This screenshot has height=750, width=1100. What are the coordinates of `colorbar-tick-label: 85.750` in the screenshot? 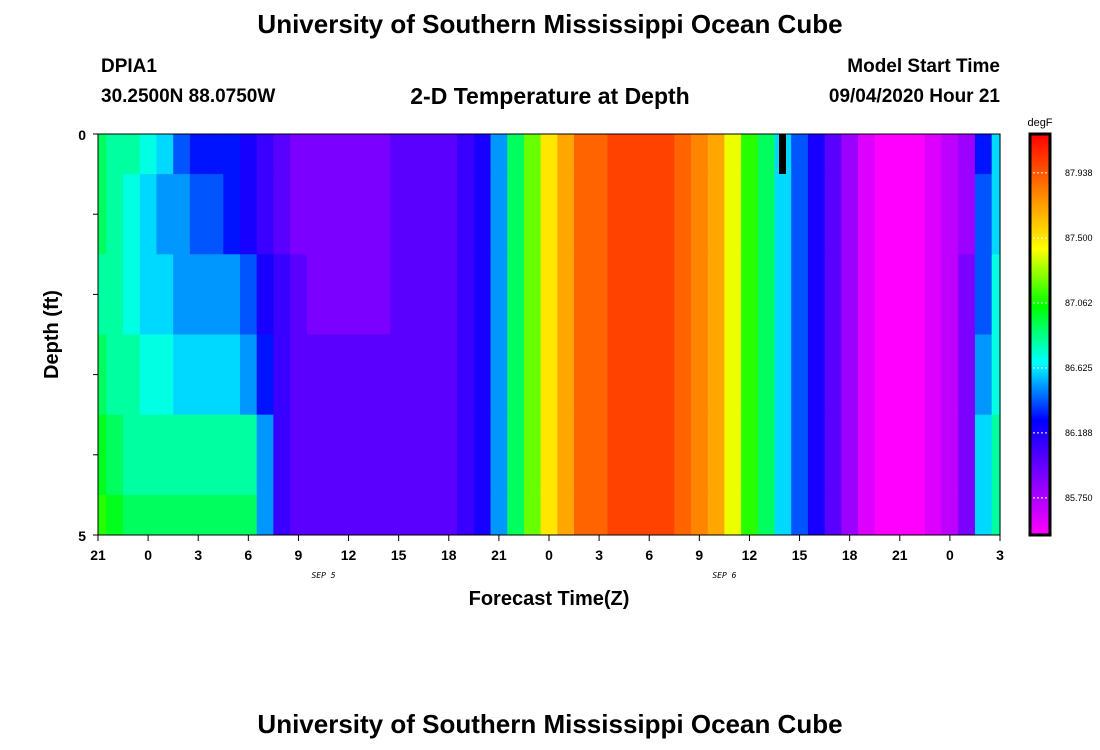 It's located at (1079, 498).